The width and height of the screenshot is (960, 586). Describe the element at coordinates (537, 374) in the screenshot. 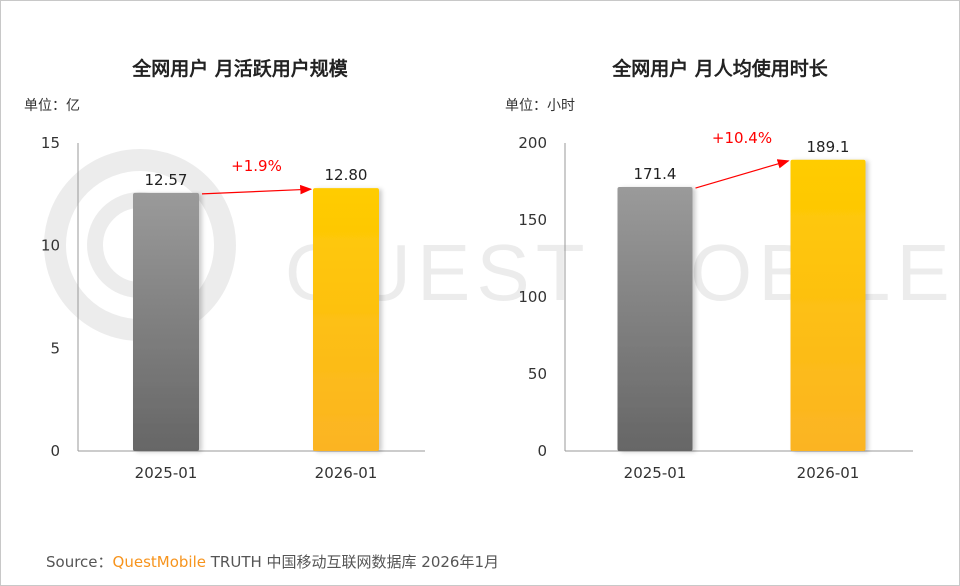

I see `y-tick-label: 50` at that location.